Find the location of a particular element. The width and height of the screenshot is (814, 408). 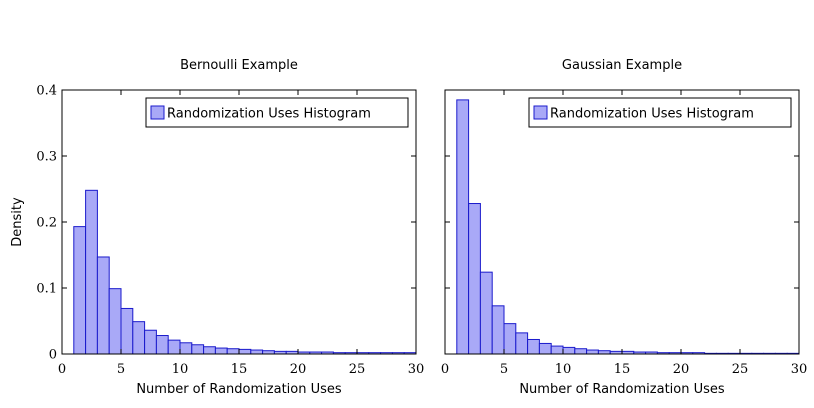

y-axis-label: Density is located at coordinates (17, 222).